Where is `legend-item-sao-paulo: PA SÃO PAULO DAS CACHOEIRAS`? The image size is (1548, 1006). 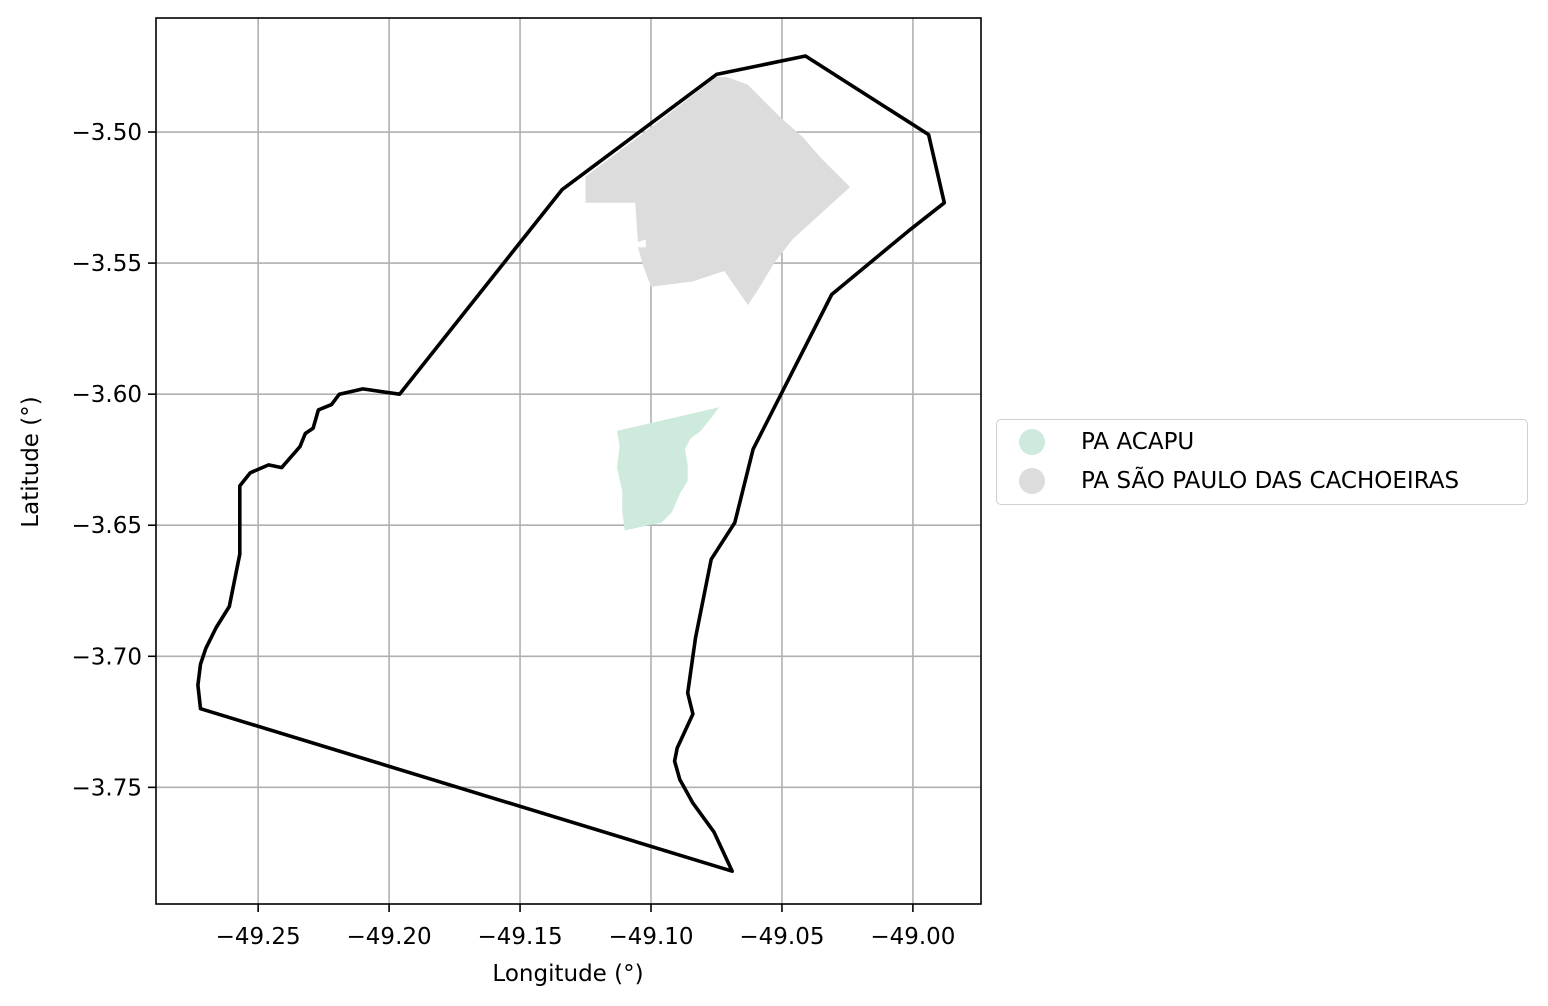 legend-item-sao-paulo: PA SÃO PAULO DAS CACHOEIRAS is located at coordinates (1239, 481).